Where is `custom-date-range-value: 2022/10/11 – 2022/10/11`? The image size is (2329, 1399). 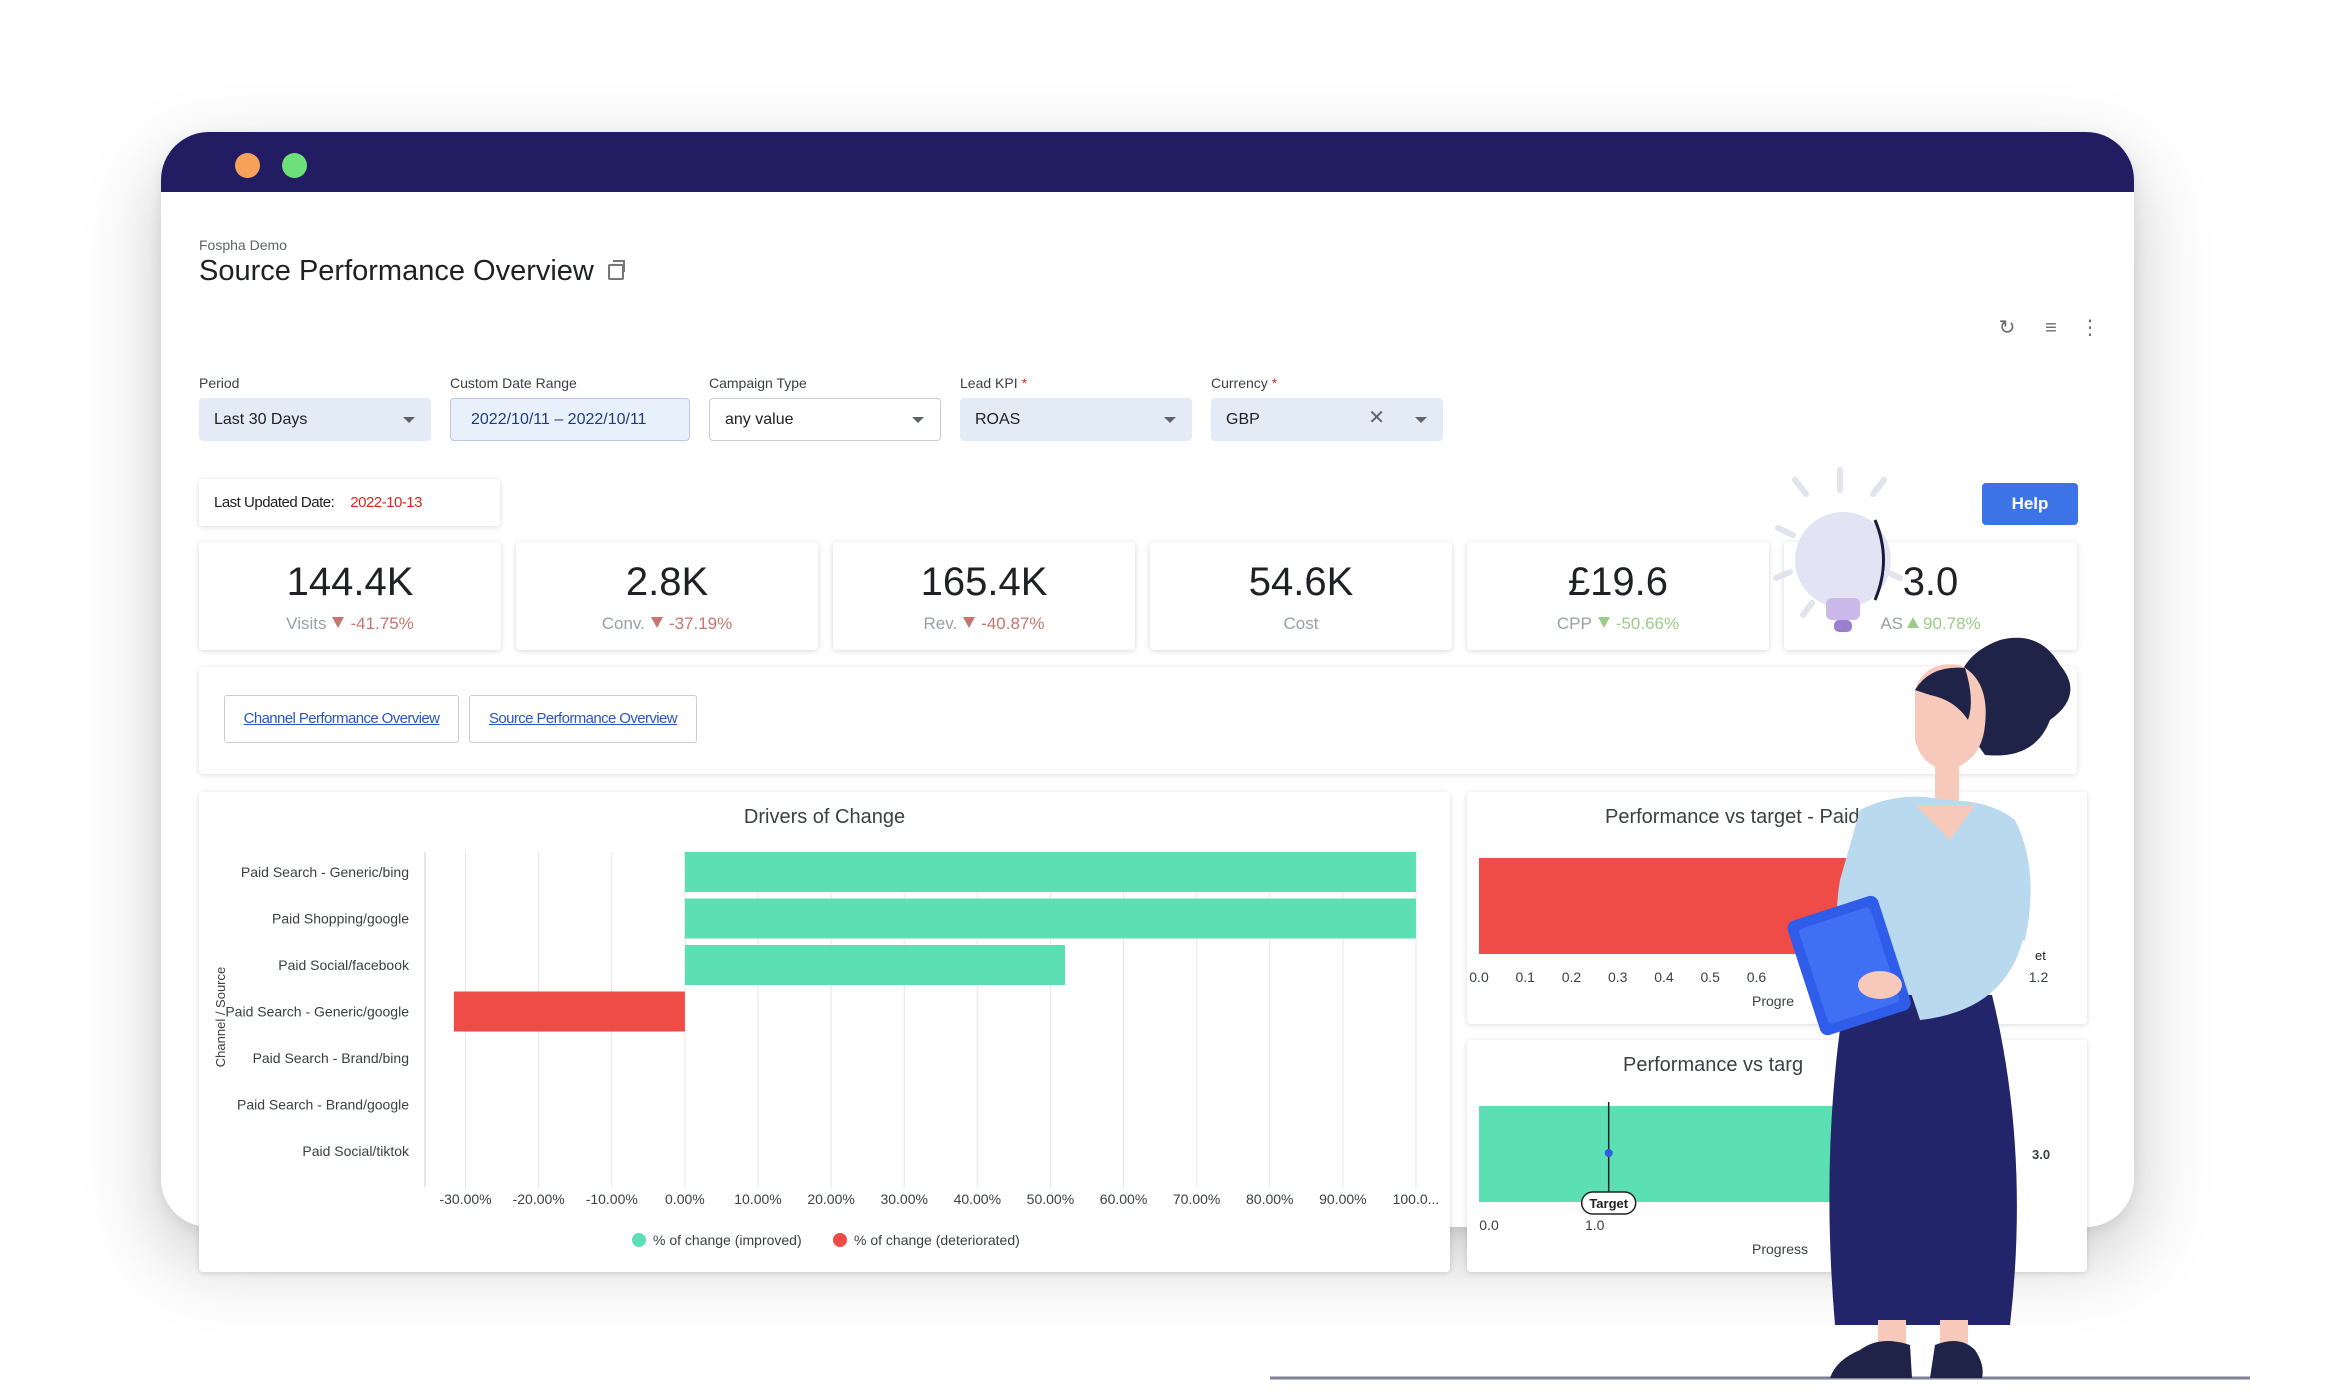 custom-date-range-value: 2022/10/11 – 2022/10/11 is located at coordinates (559, 419).